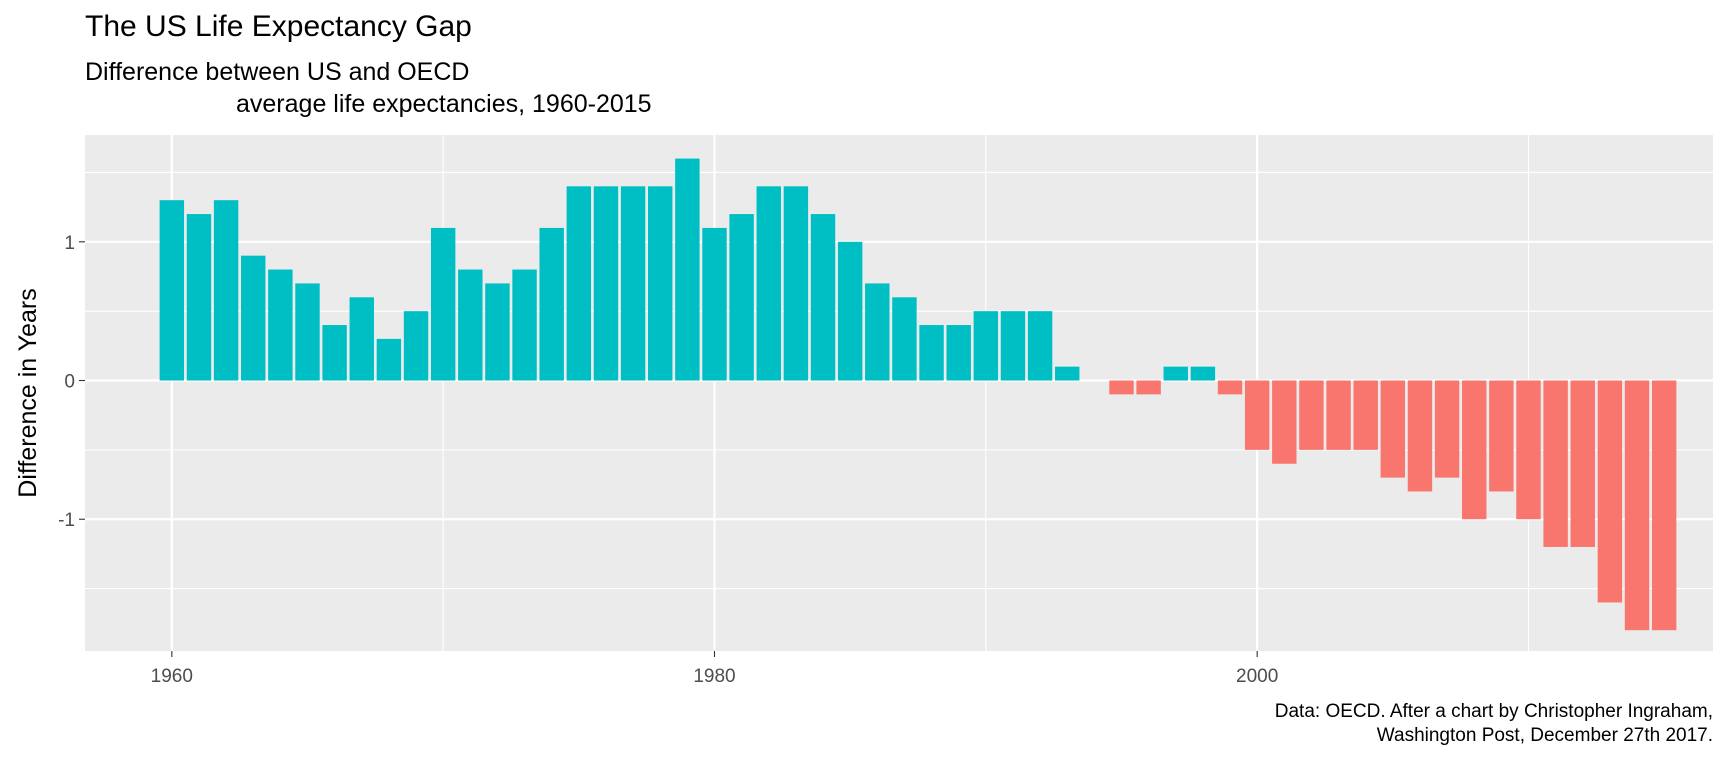 The height and width of the screenshot is (768, 1728). What do you see at coordinates (1610, 491) in the screenshot?
I see `bar-2013` at bounding box center [1610, 491].